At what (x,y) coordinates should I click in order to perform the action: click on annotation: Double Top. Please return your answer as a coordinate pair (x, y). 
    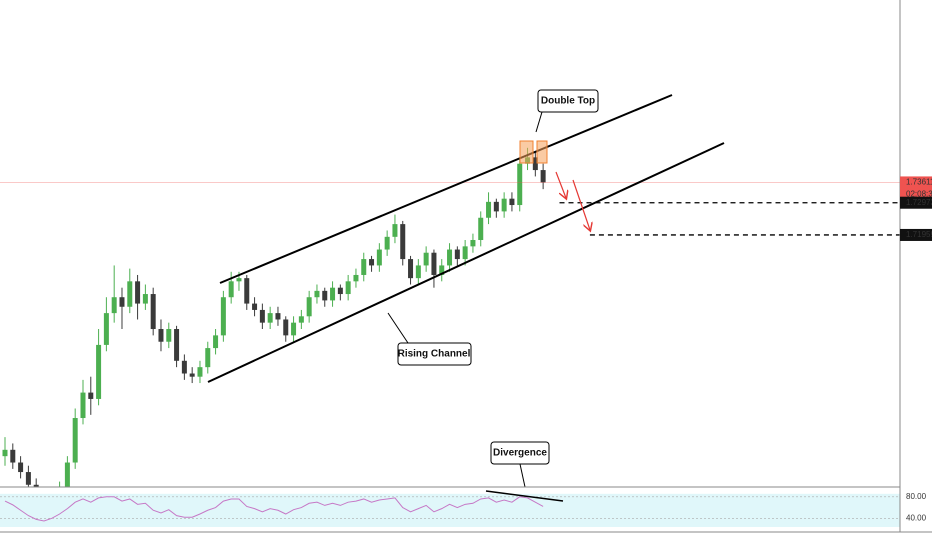
    Looking at the image, I should click on (568, 101).